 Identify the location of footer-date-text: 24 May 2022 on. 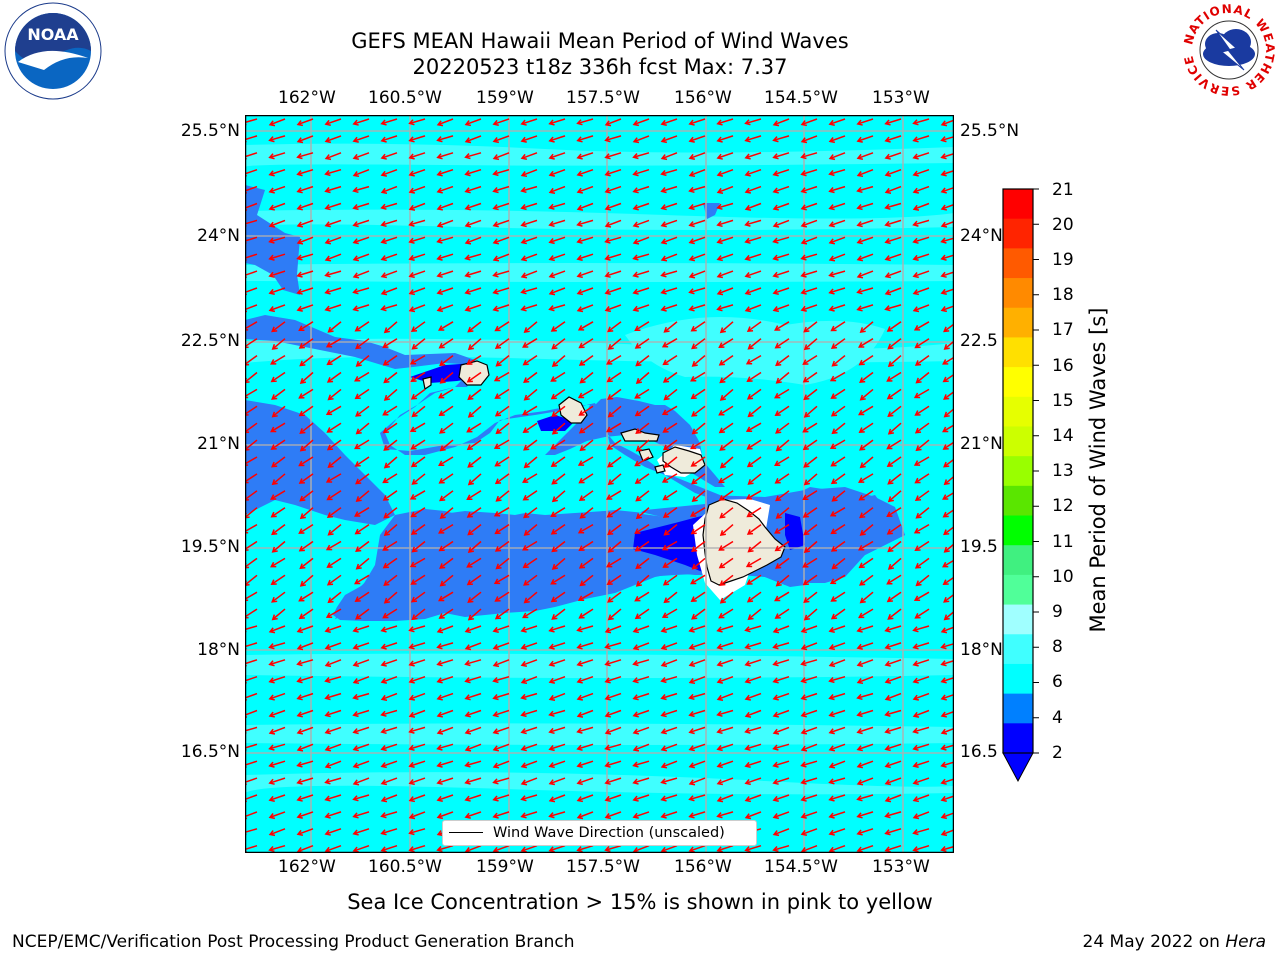
(1154, 942).